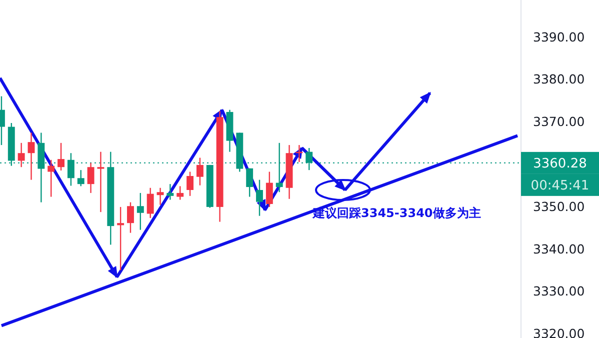  Describe the element at coordinates (559, 36) in the screenshot. I see `y-tick-label: 3390.00` at that location.